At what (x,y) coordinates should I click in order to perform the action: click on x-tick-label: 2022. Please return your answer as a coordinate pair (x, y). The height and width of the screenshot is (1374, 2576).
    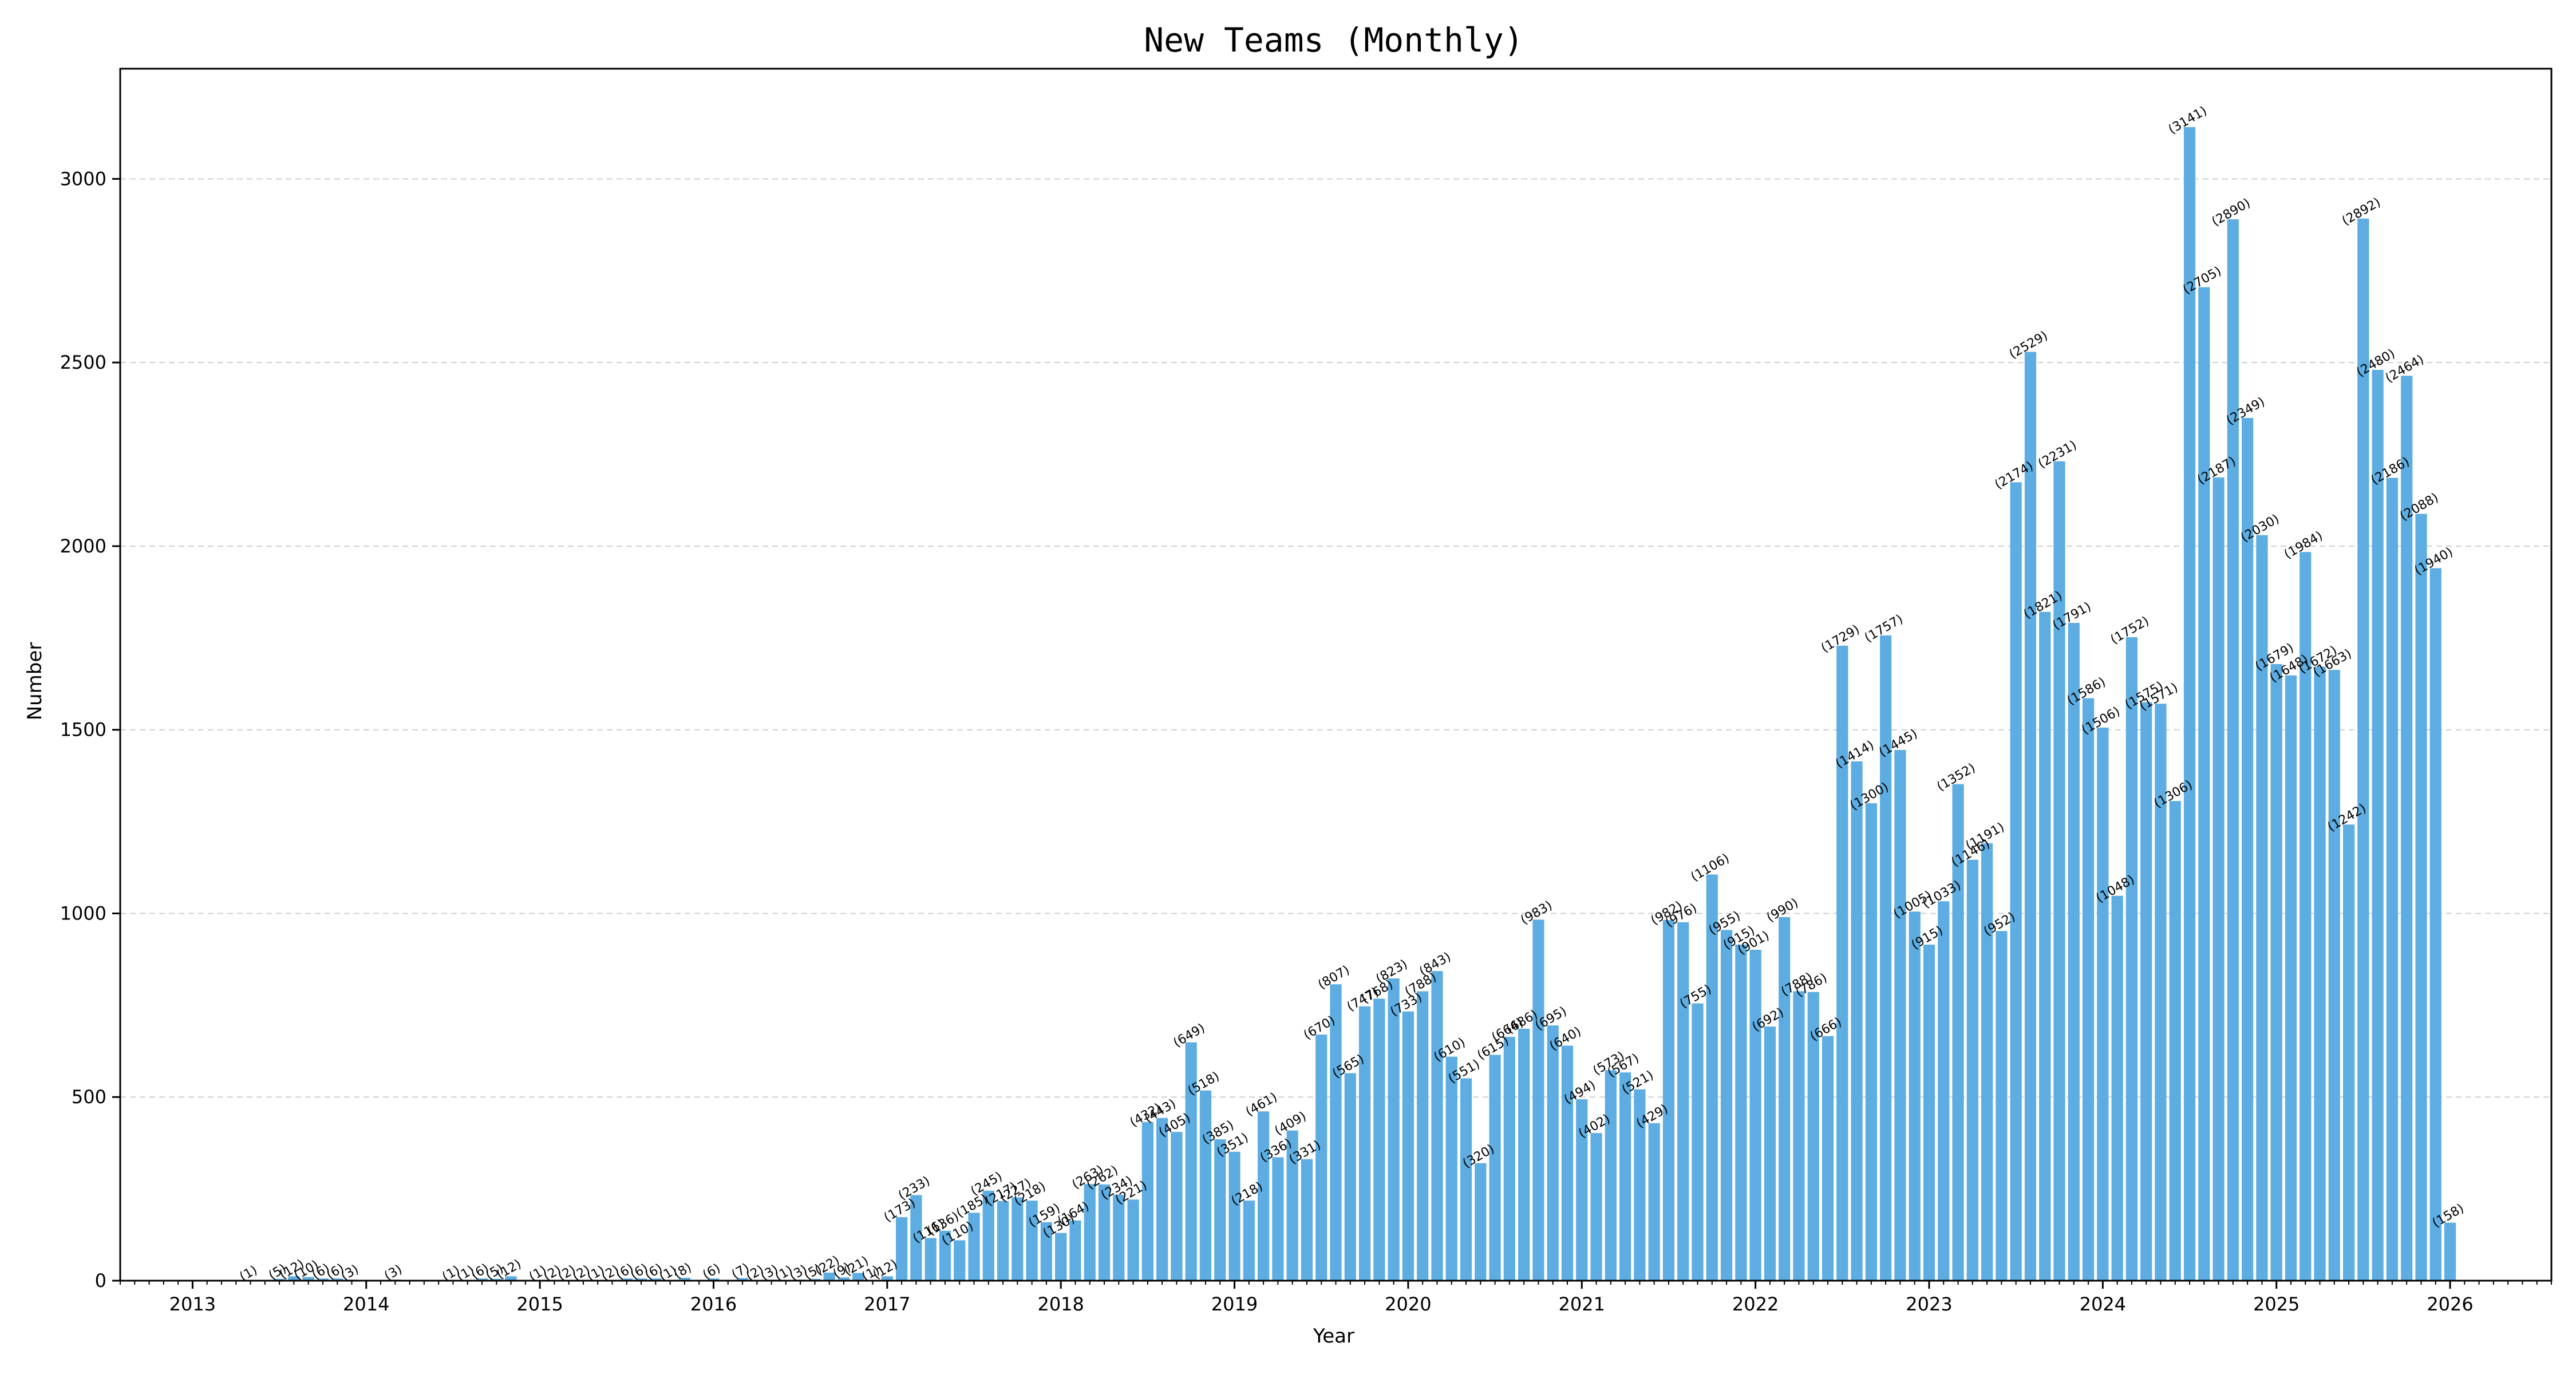
    Looking at the image, I should click on (1755, 1304).